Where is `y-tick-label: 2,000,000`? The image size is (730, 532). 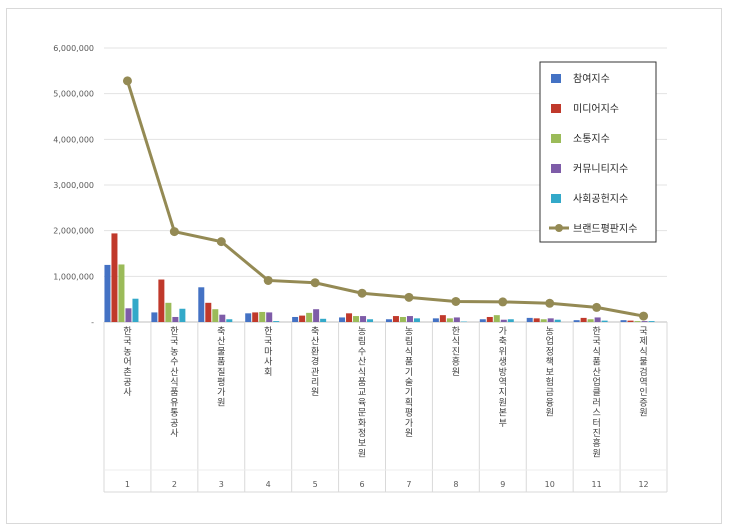 y-tick-label: 2,000,000 is located at coordinates (73, 231).